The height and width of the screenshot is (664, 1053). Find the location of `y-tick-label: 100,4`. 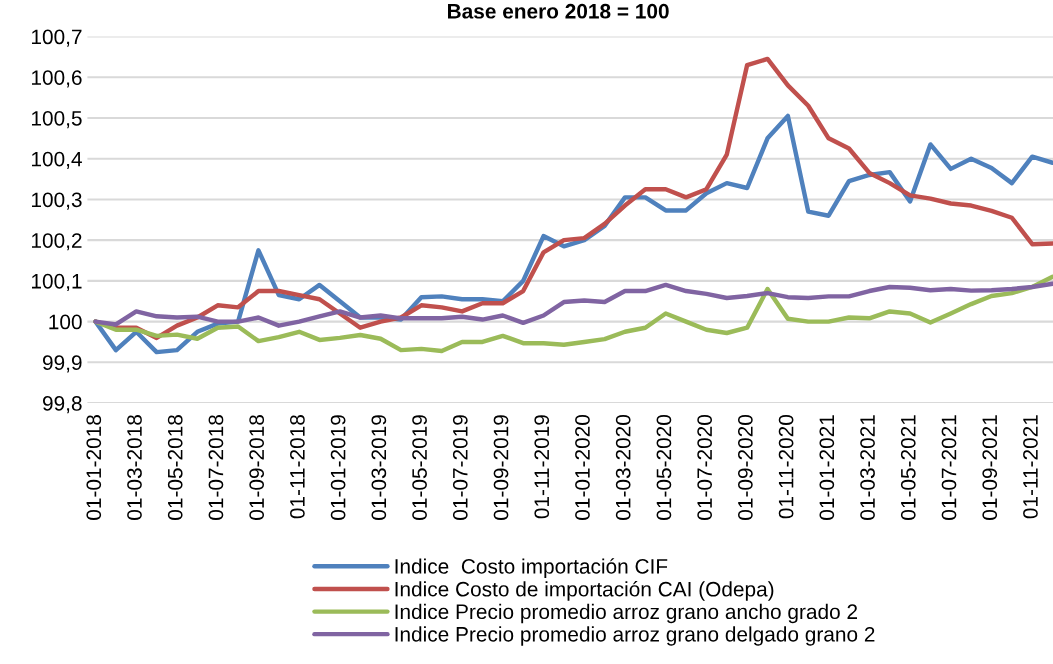

y-tick-label: 100,4 is located at coordinates (57, 160).